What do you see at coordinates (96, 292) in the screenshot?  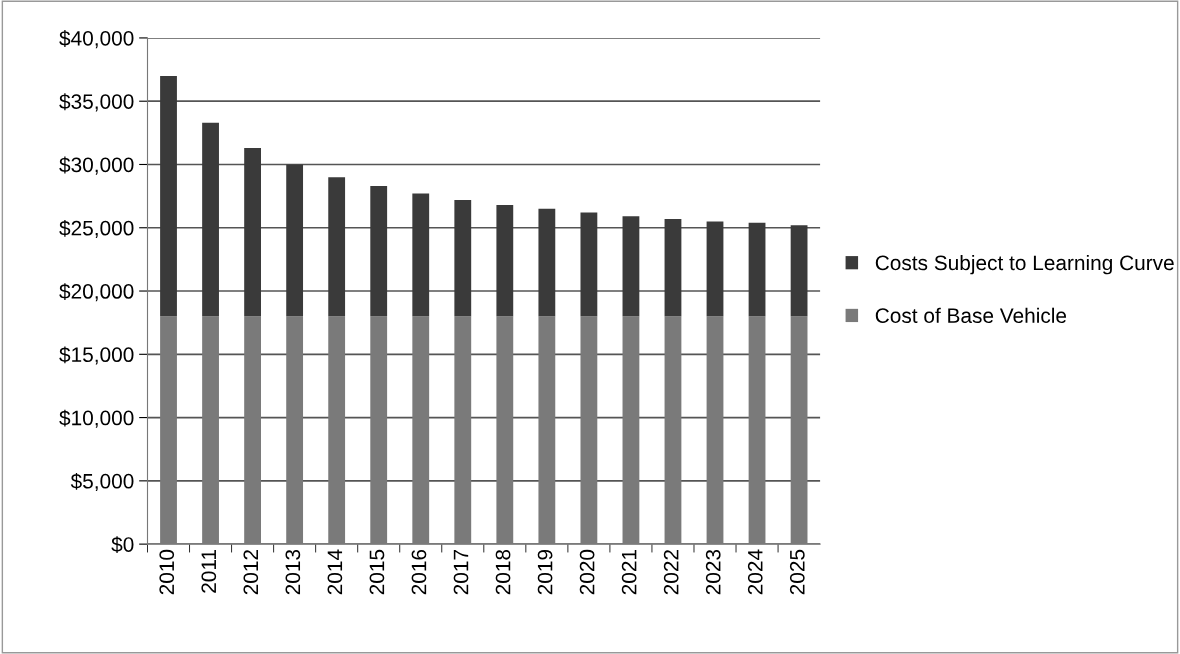 I see `y-tick-label: $20,000` at bounding box center [96, 292].